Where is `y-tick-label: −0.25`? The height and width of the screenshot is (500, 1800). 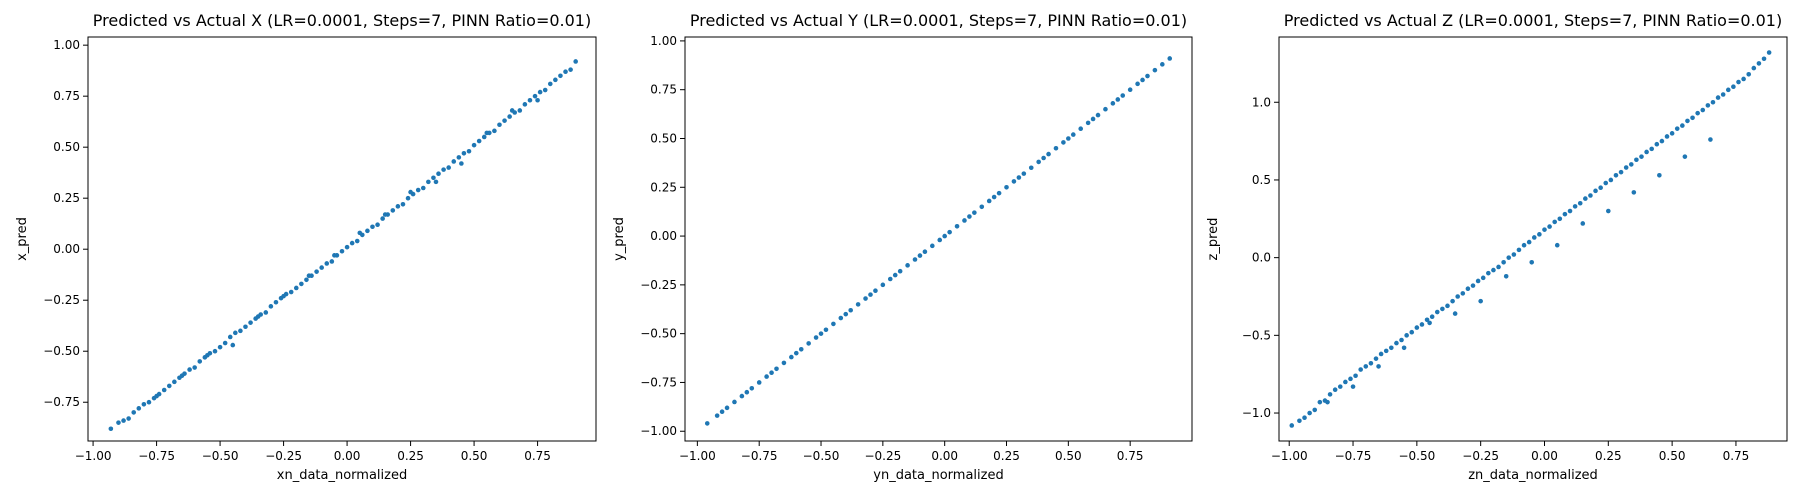 y-tick-label: −0.25 is located at coordinates (658, 285).